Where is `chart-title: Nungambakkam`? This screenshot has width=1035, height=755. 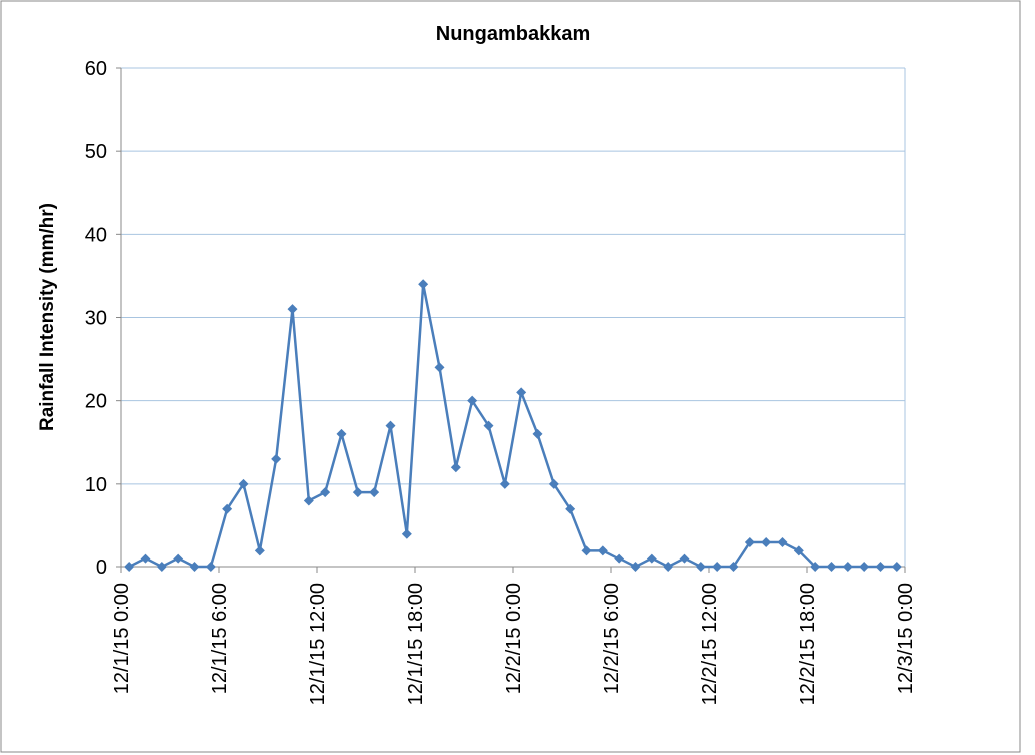
chart-title: Nungambakkam is located at coordinates (513, 34).